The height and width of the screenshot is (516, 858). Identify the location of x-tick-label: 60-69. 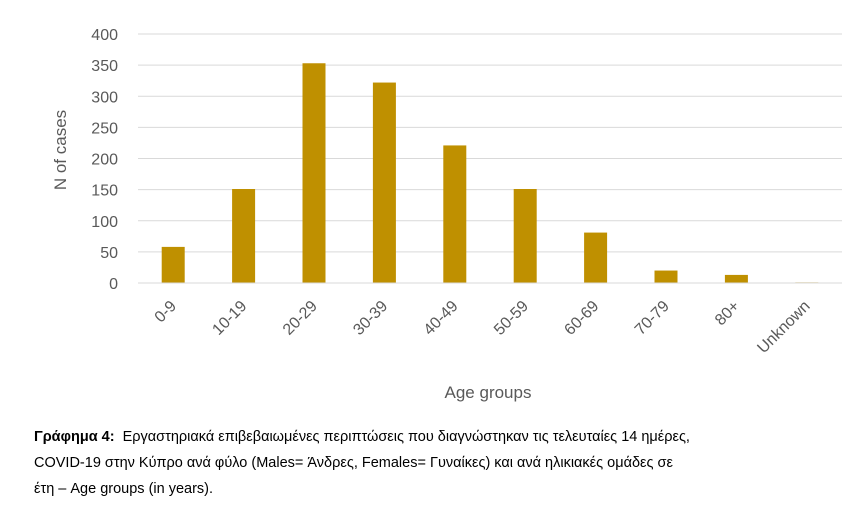
(581, 318).